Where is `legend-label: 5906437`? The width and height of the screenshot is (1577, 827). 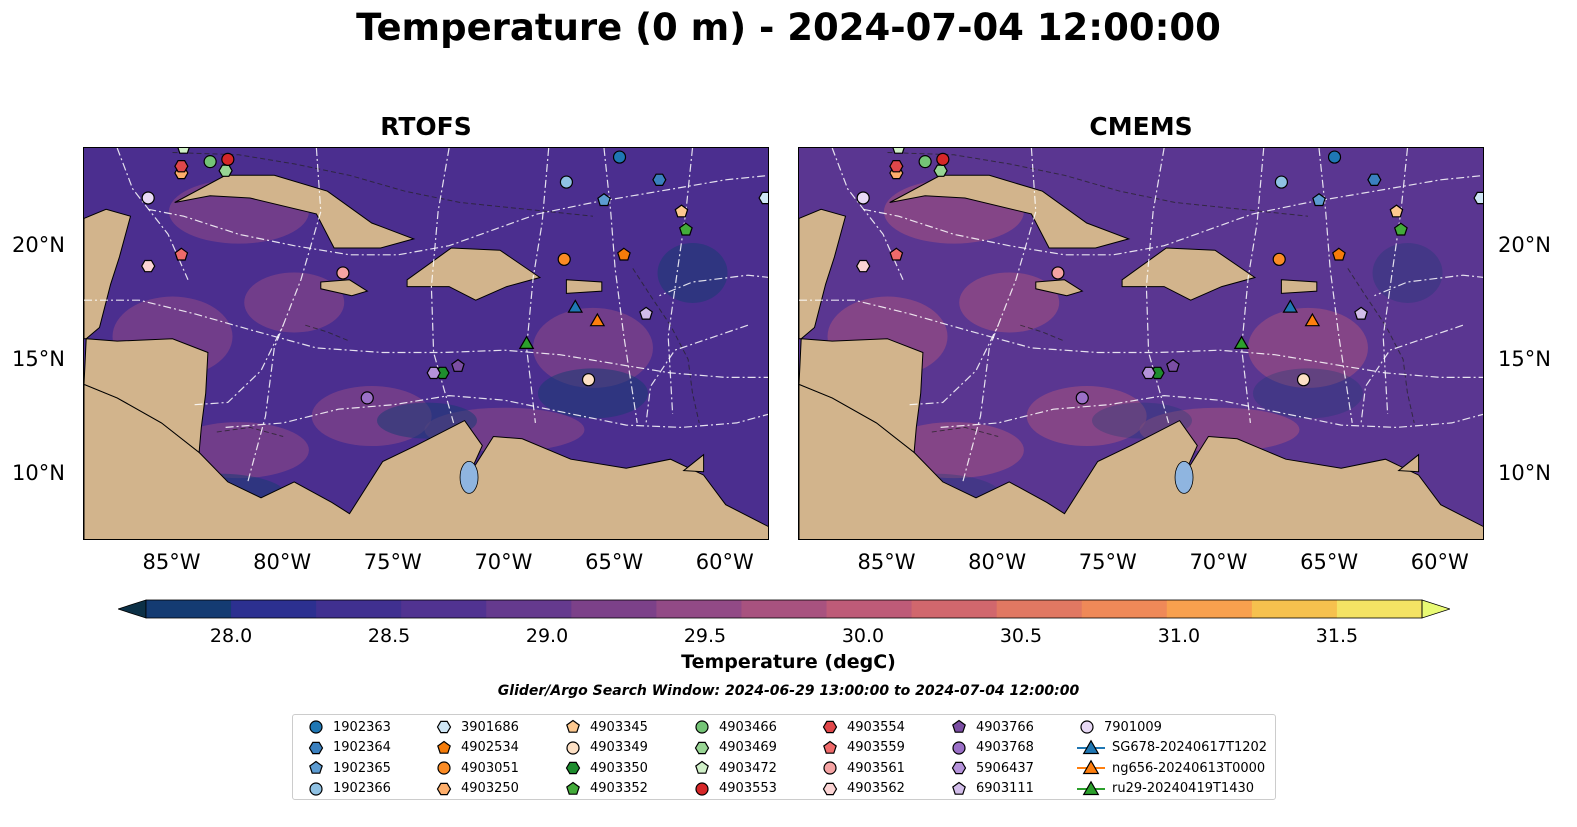 legend-label: 5906437 is located at coordinates (1005, 768).